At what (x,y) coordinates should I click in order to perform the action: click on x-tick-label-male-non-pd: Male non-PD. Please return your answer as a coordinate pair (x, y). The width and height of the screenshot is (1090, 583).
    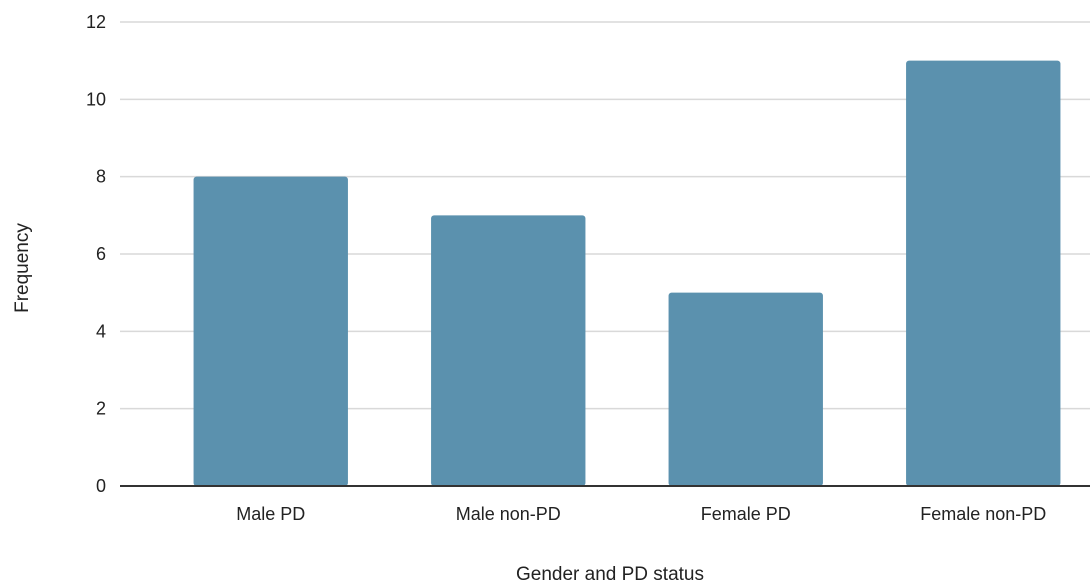
    Looking at the image, I should click on (508, 514).